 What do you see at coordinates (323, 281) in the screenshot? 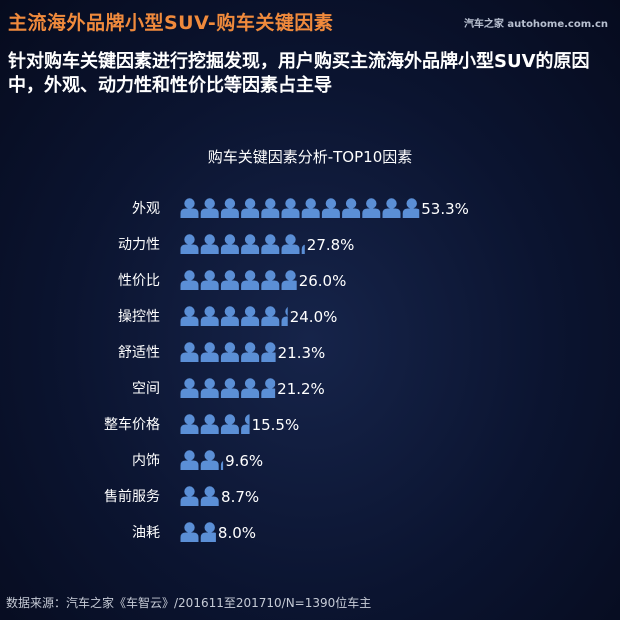
I see `value-label: 26.0%` at bounding box center [323, 281].